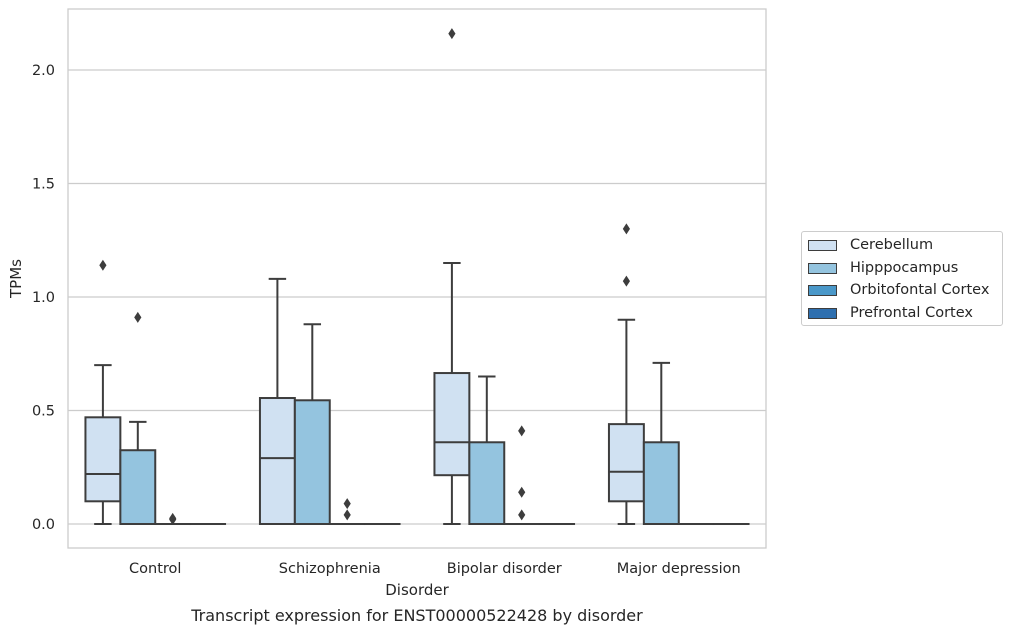  Describe the element at coordinates (504, 569) in the screenshot. I see `x-tick-label: Bipolar disorder` at that location.